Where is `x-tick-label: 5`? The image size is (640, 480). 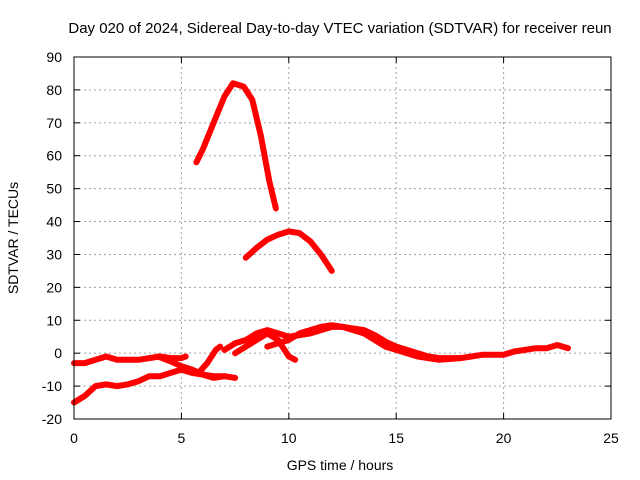 x-tick-label: 5 is located at coordinates (182, 438).